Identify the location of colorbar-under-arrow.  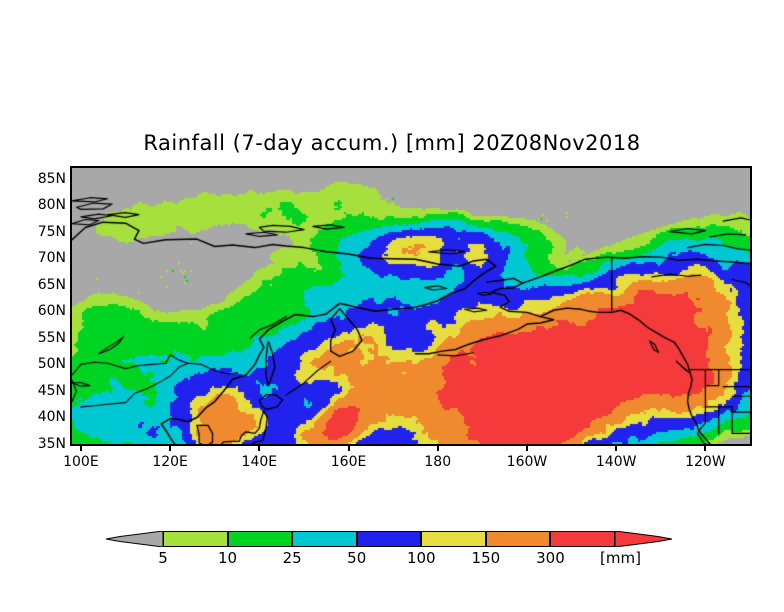
(134, 539).